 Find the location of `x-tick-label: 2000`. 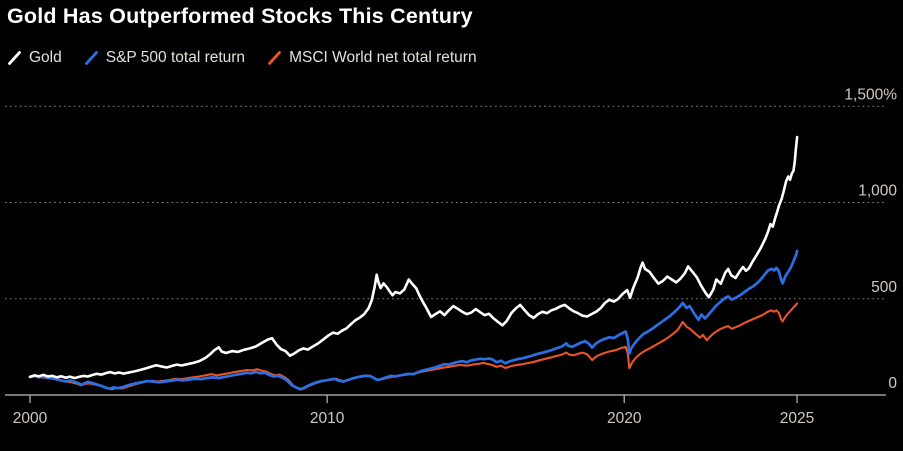

x-tick-label: 2000 is located at coordinates (30, 418).